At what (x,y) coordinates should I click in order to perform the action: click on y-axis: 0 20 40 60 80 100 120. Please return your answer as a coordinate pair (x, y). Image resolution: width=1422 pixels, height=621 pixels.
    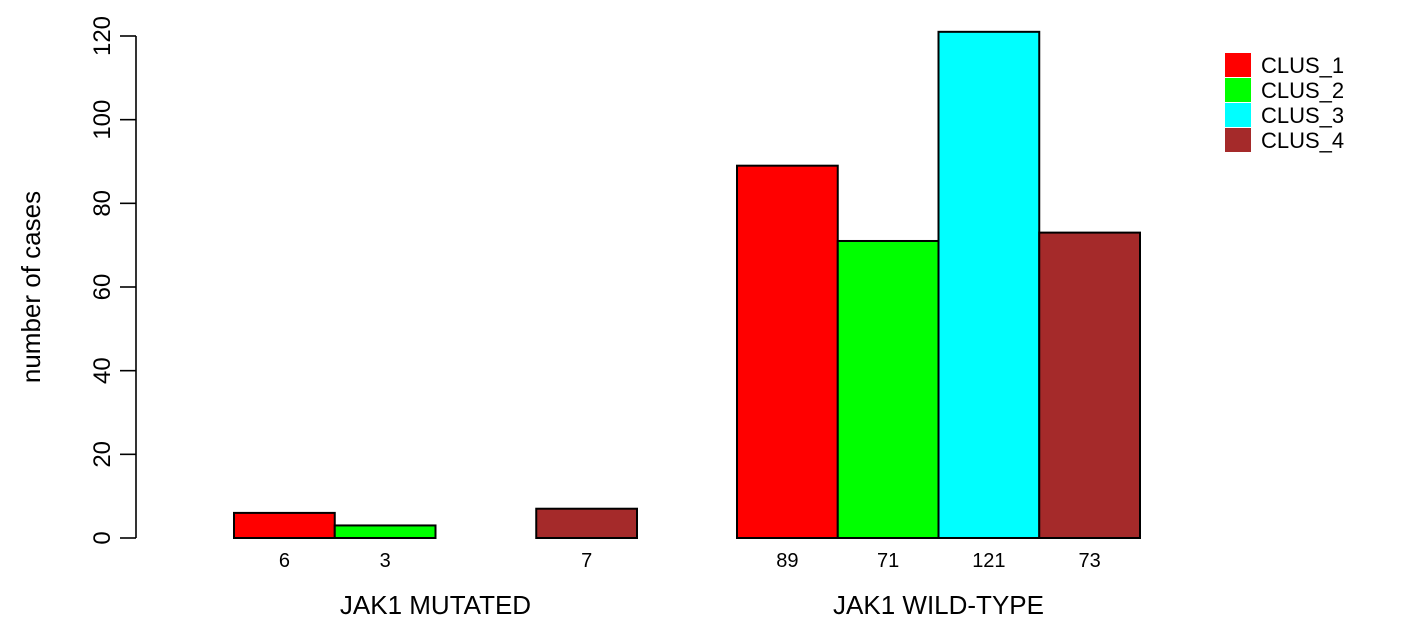
    Looking at the image, I should click on (113, 280).